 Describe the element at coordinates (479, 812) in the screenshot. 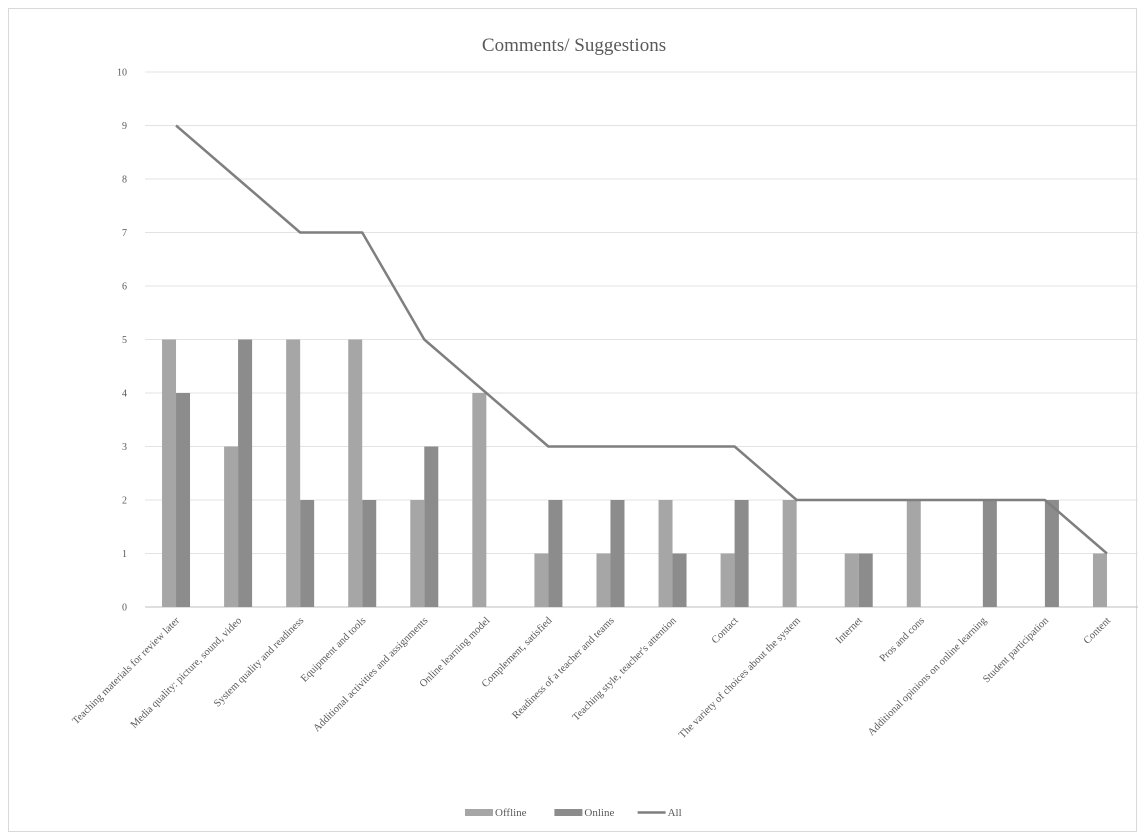

I see `legend-swatch-offline` at that location.